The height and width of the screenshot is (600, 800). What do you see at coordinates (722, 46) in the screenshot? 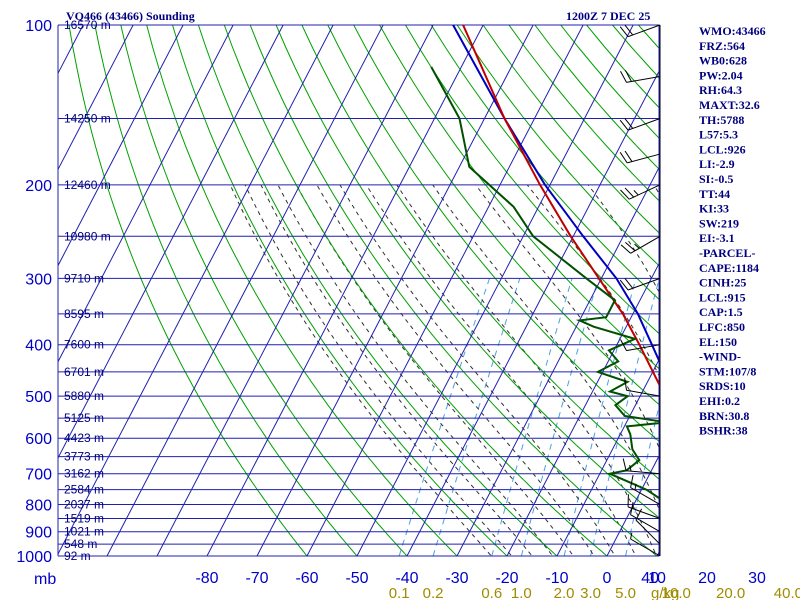
I see `index-value: FRZ:564` at bounding box center [722, 46].